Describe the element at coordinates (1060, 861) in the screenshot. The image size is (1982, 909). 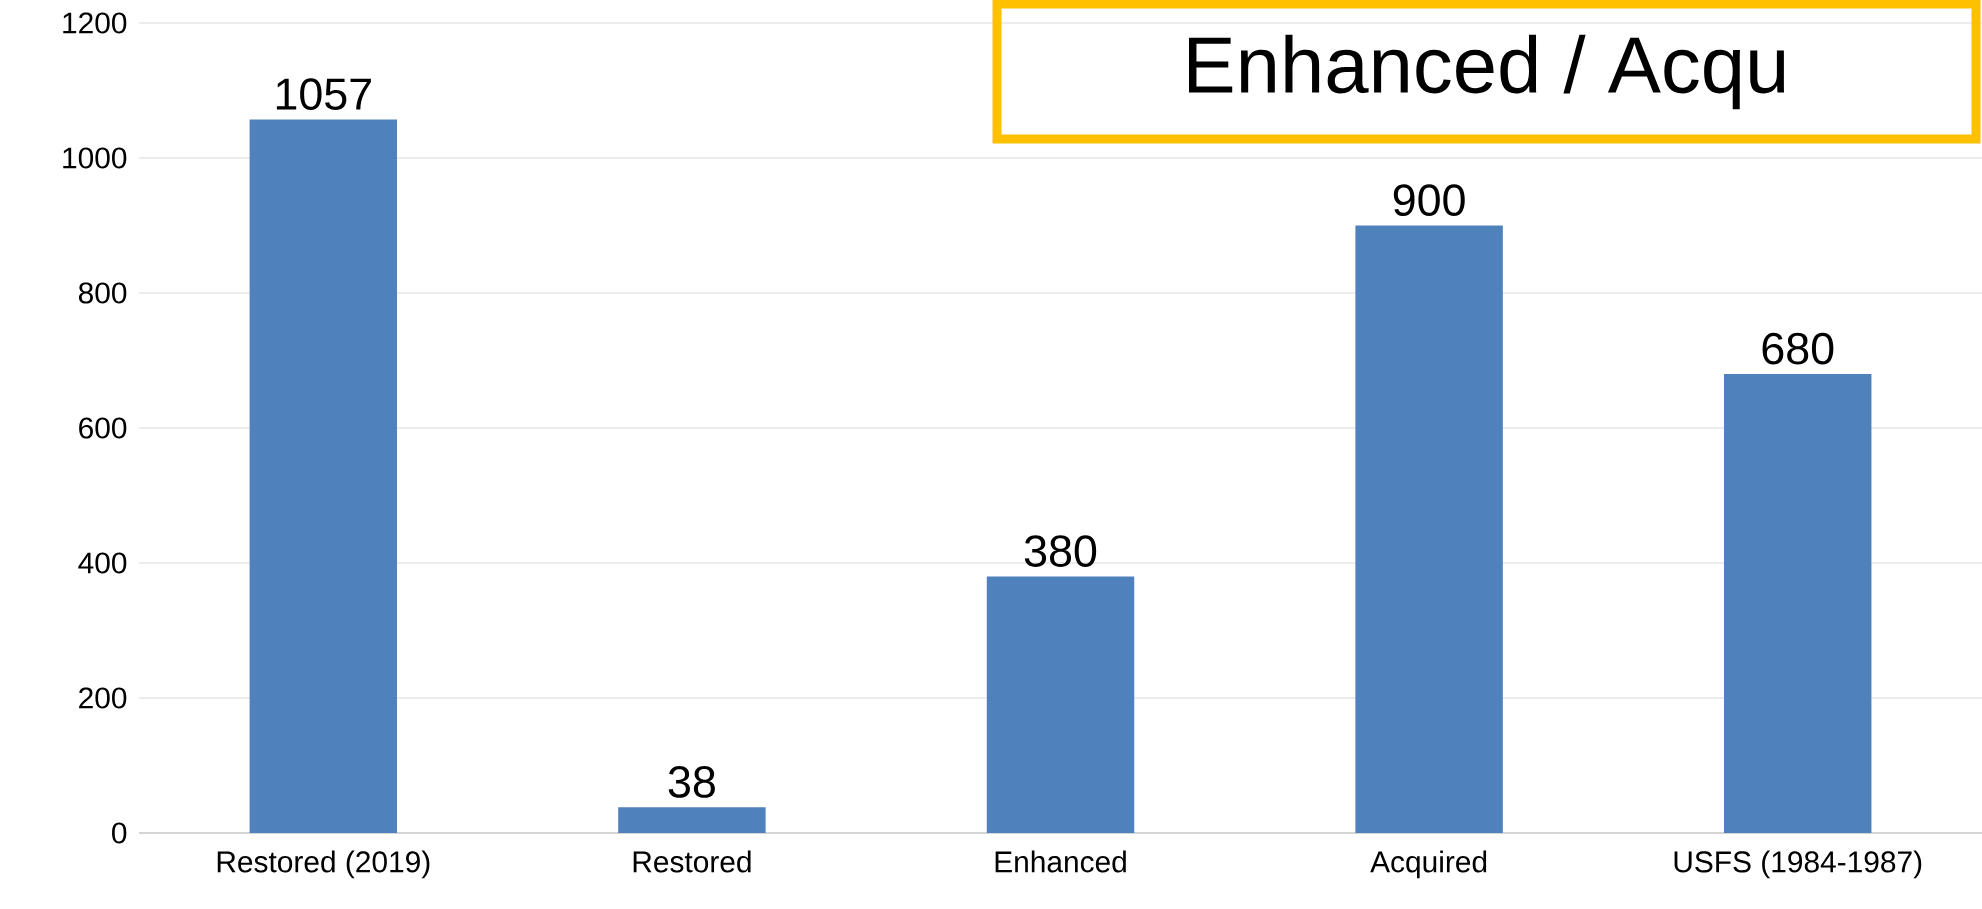
I see `x-tick-label: Enhanced` at that location.